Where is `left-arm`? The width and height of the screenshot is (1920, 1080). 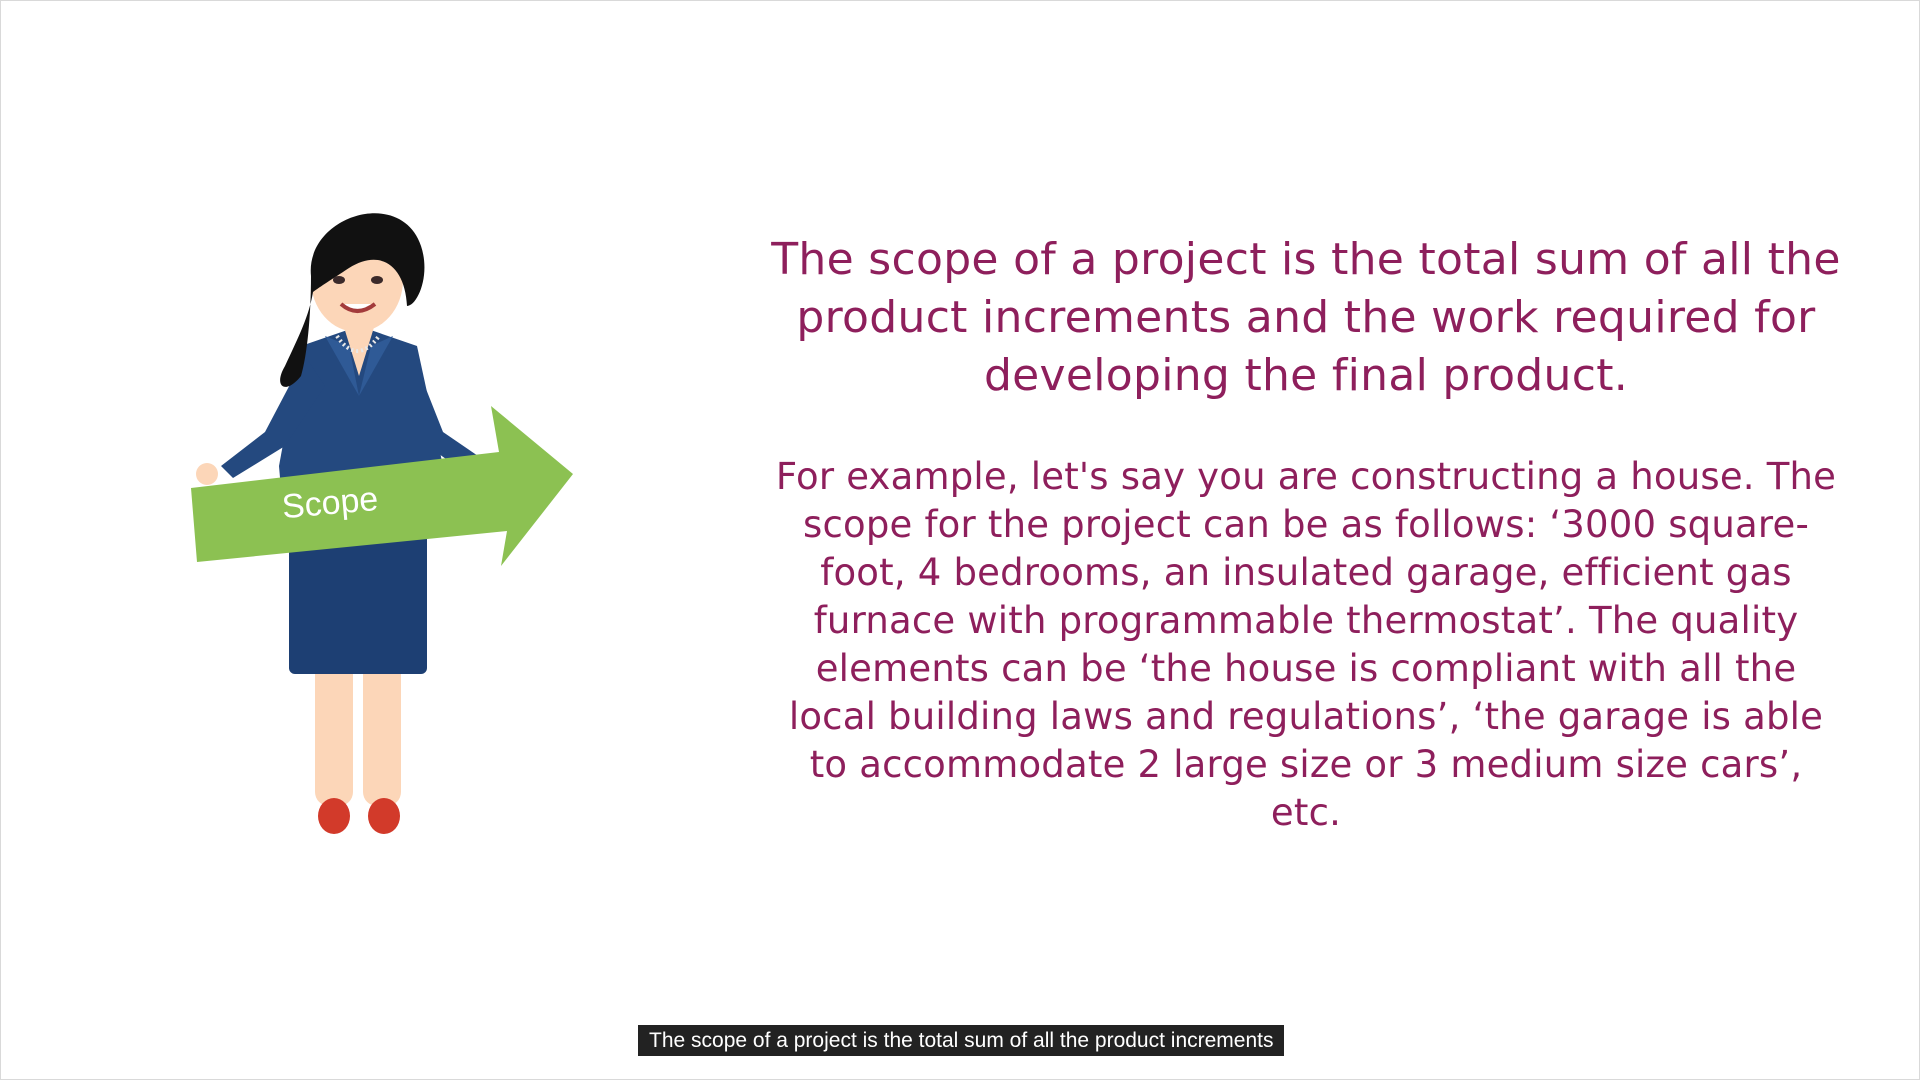 left-arm is located at coordinates (273, 417).